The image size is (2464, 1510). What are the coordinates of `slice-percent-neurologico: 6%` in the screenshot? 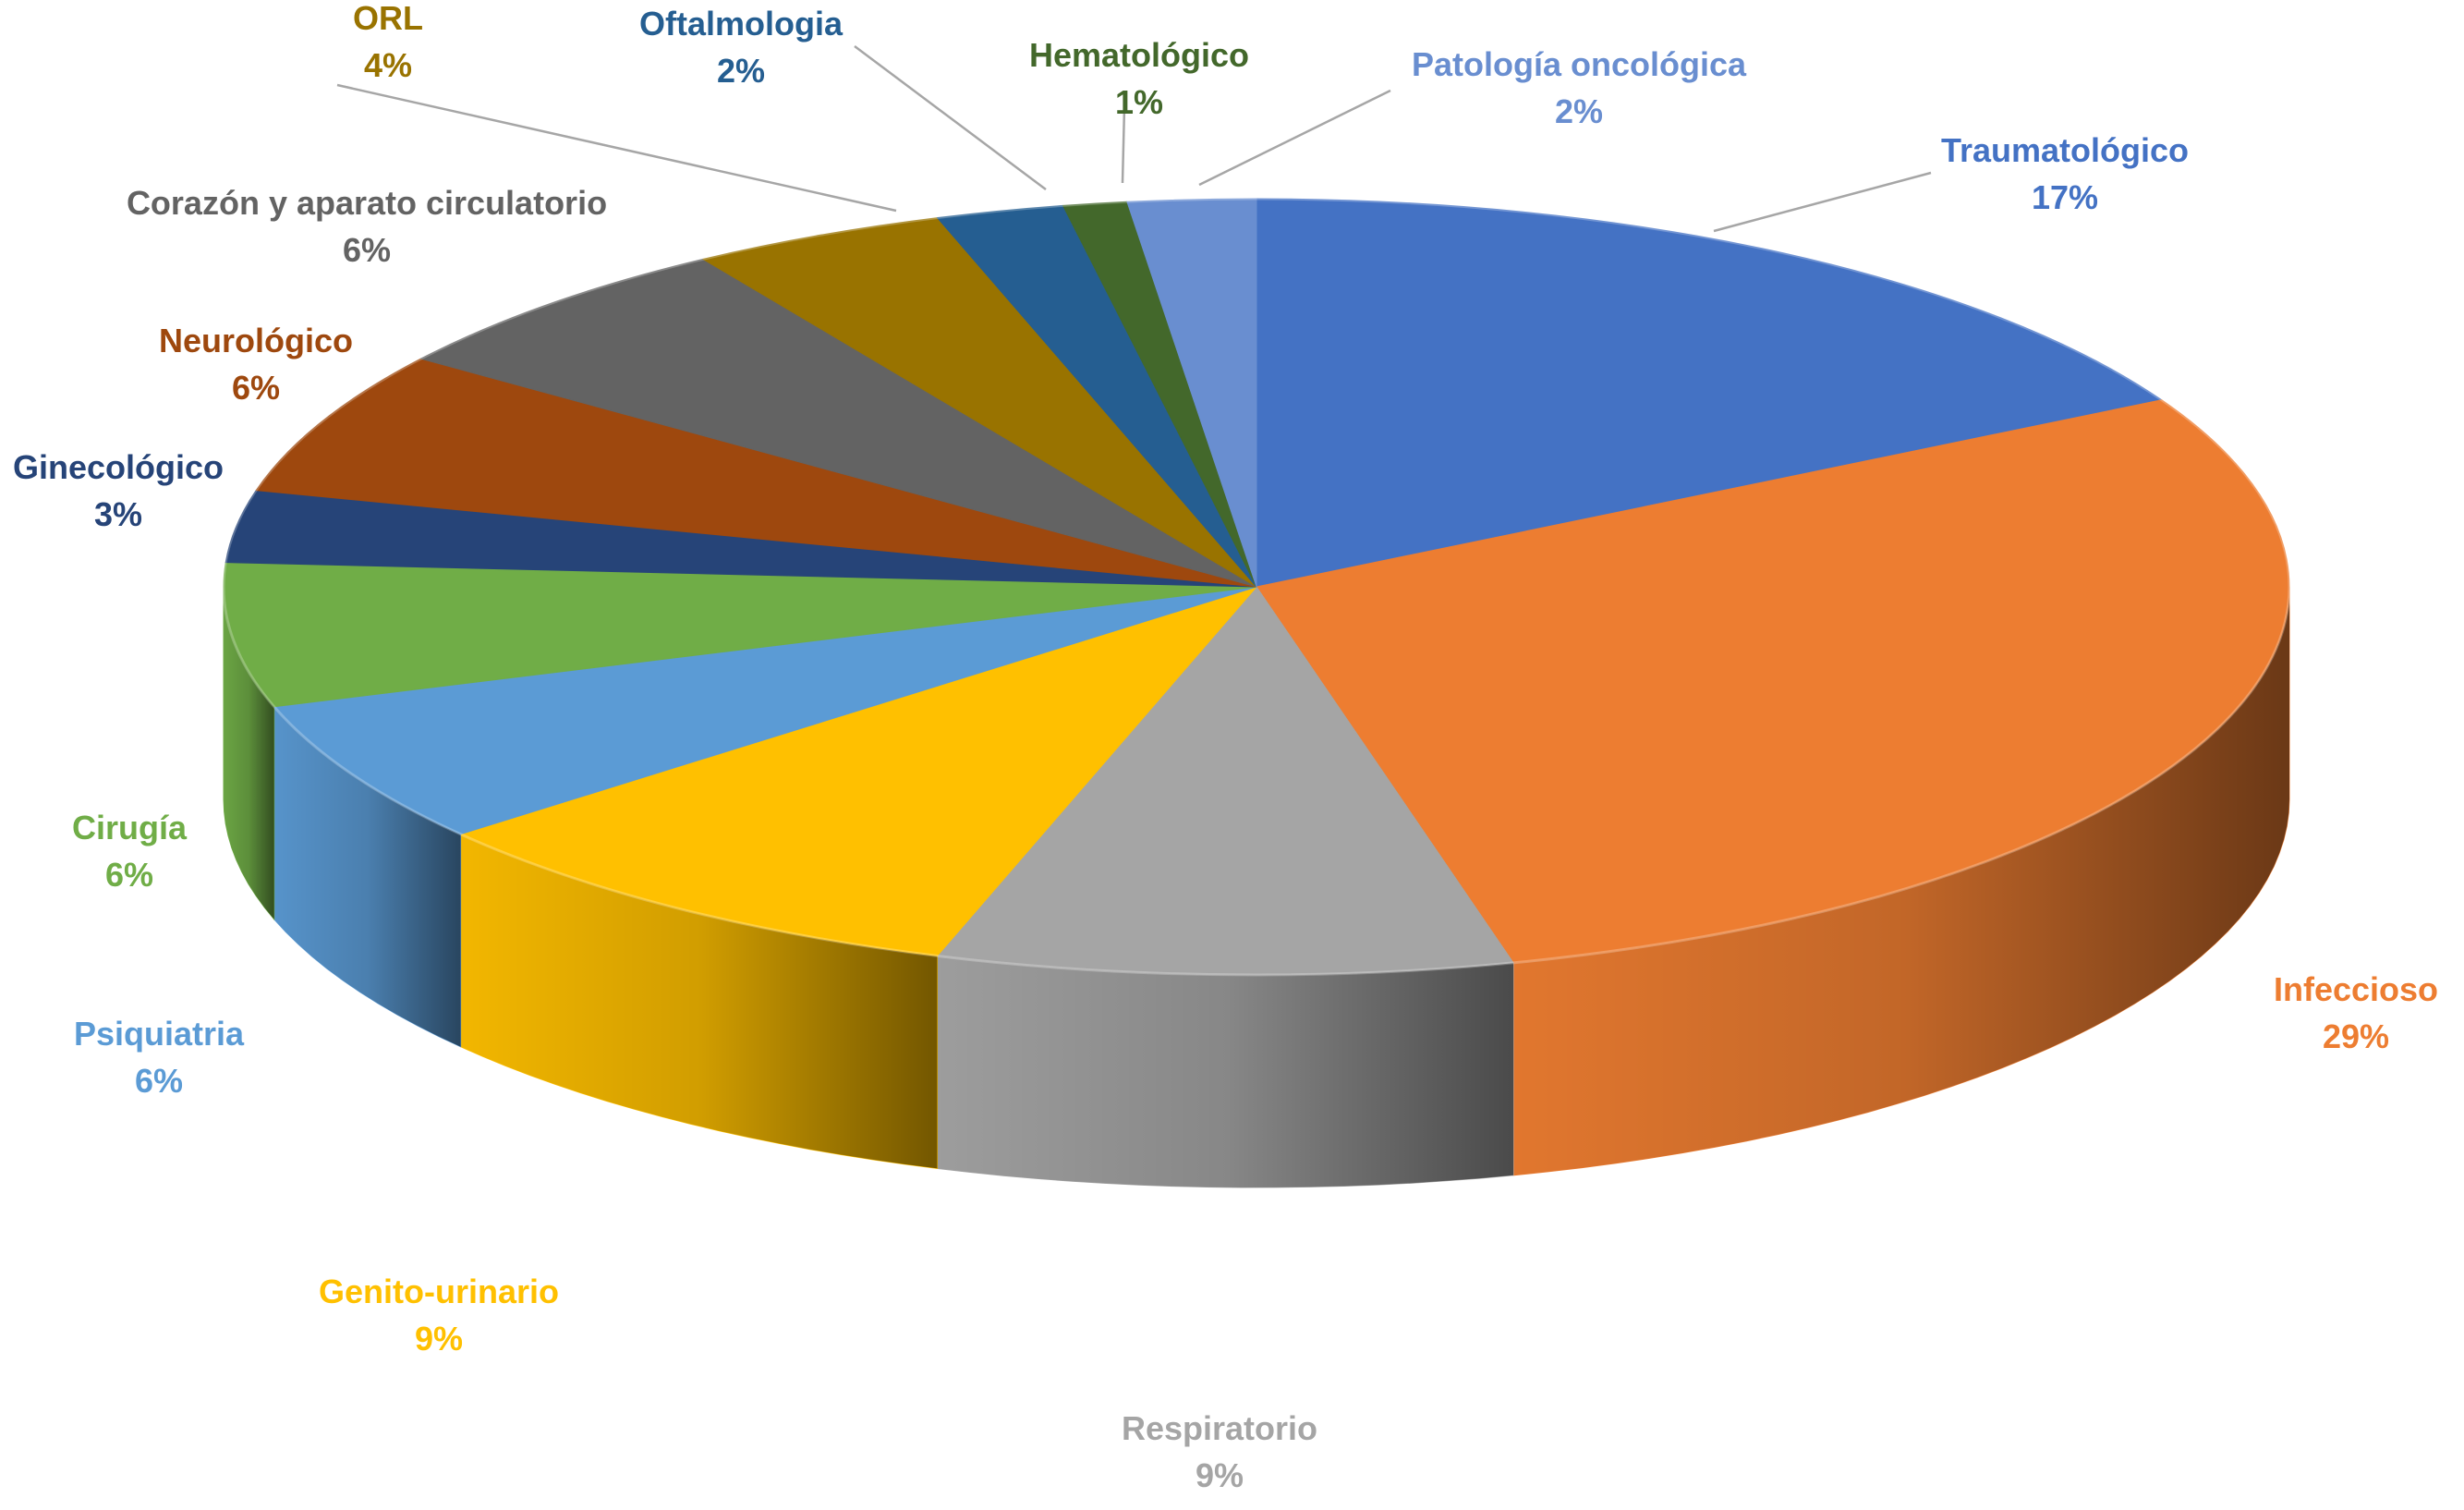 It's located at (256, 388).